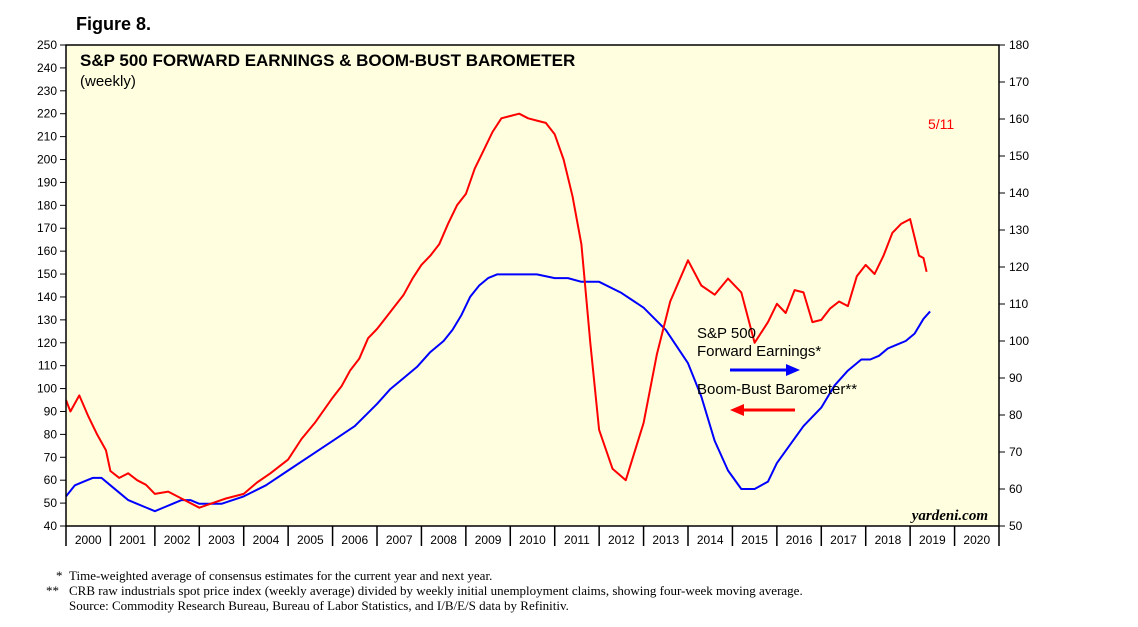 The image size is (1138, 627). I want to click on y-left-tick-label: 230, so click(47, 91).